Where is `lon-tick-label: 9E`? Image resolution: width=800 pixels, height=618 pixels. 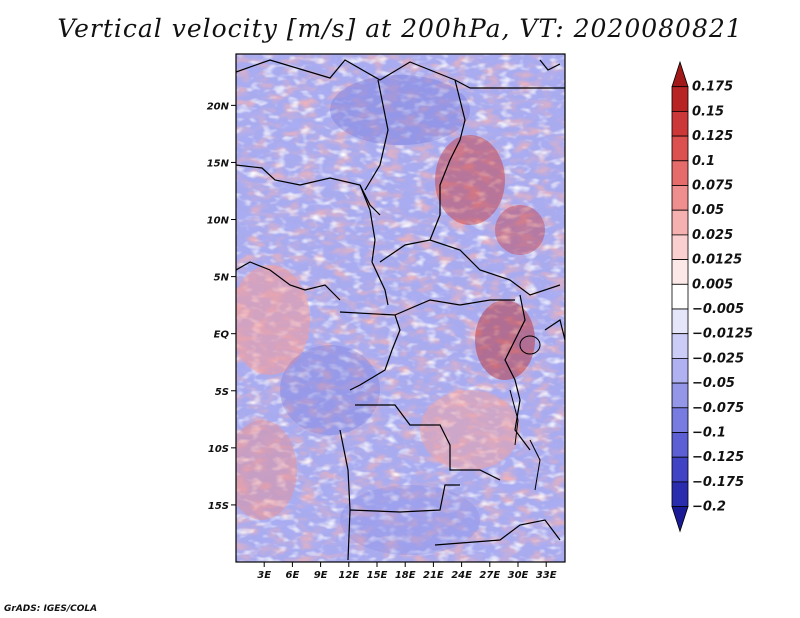
lon-tick-label: 9E is located at coordinates (321, 575).